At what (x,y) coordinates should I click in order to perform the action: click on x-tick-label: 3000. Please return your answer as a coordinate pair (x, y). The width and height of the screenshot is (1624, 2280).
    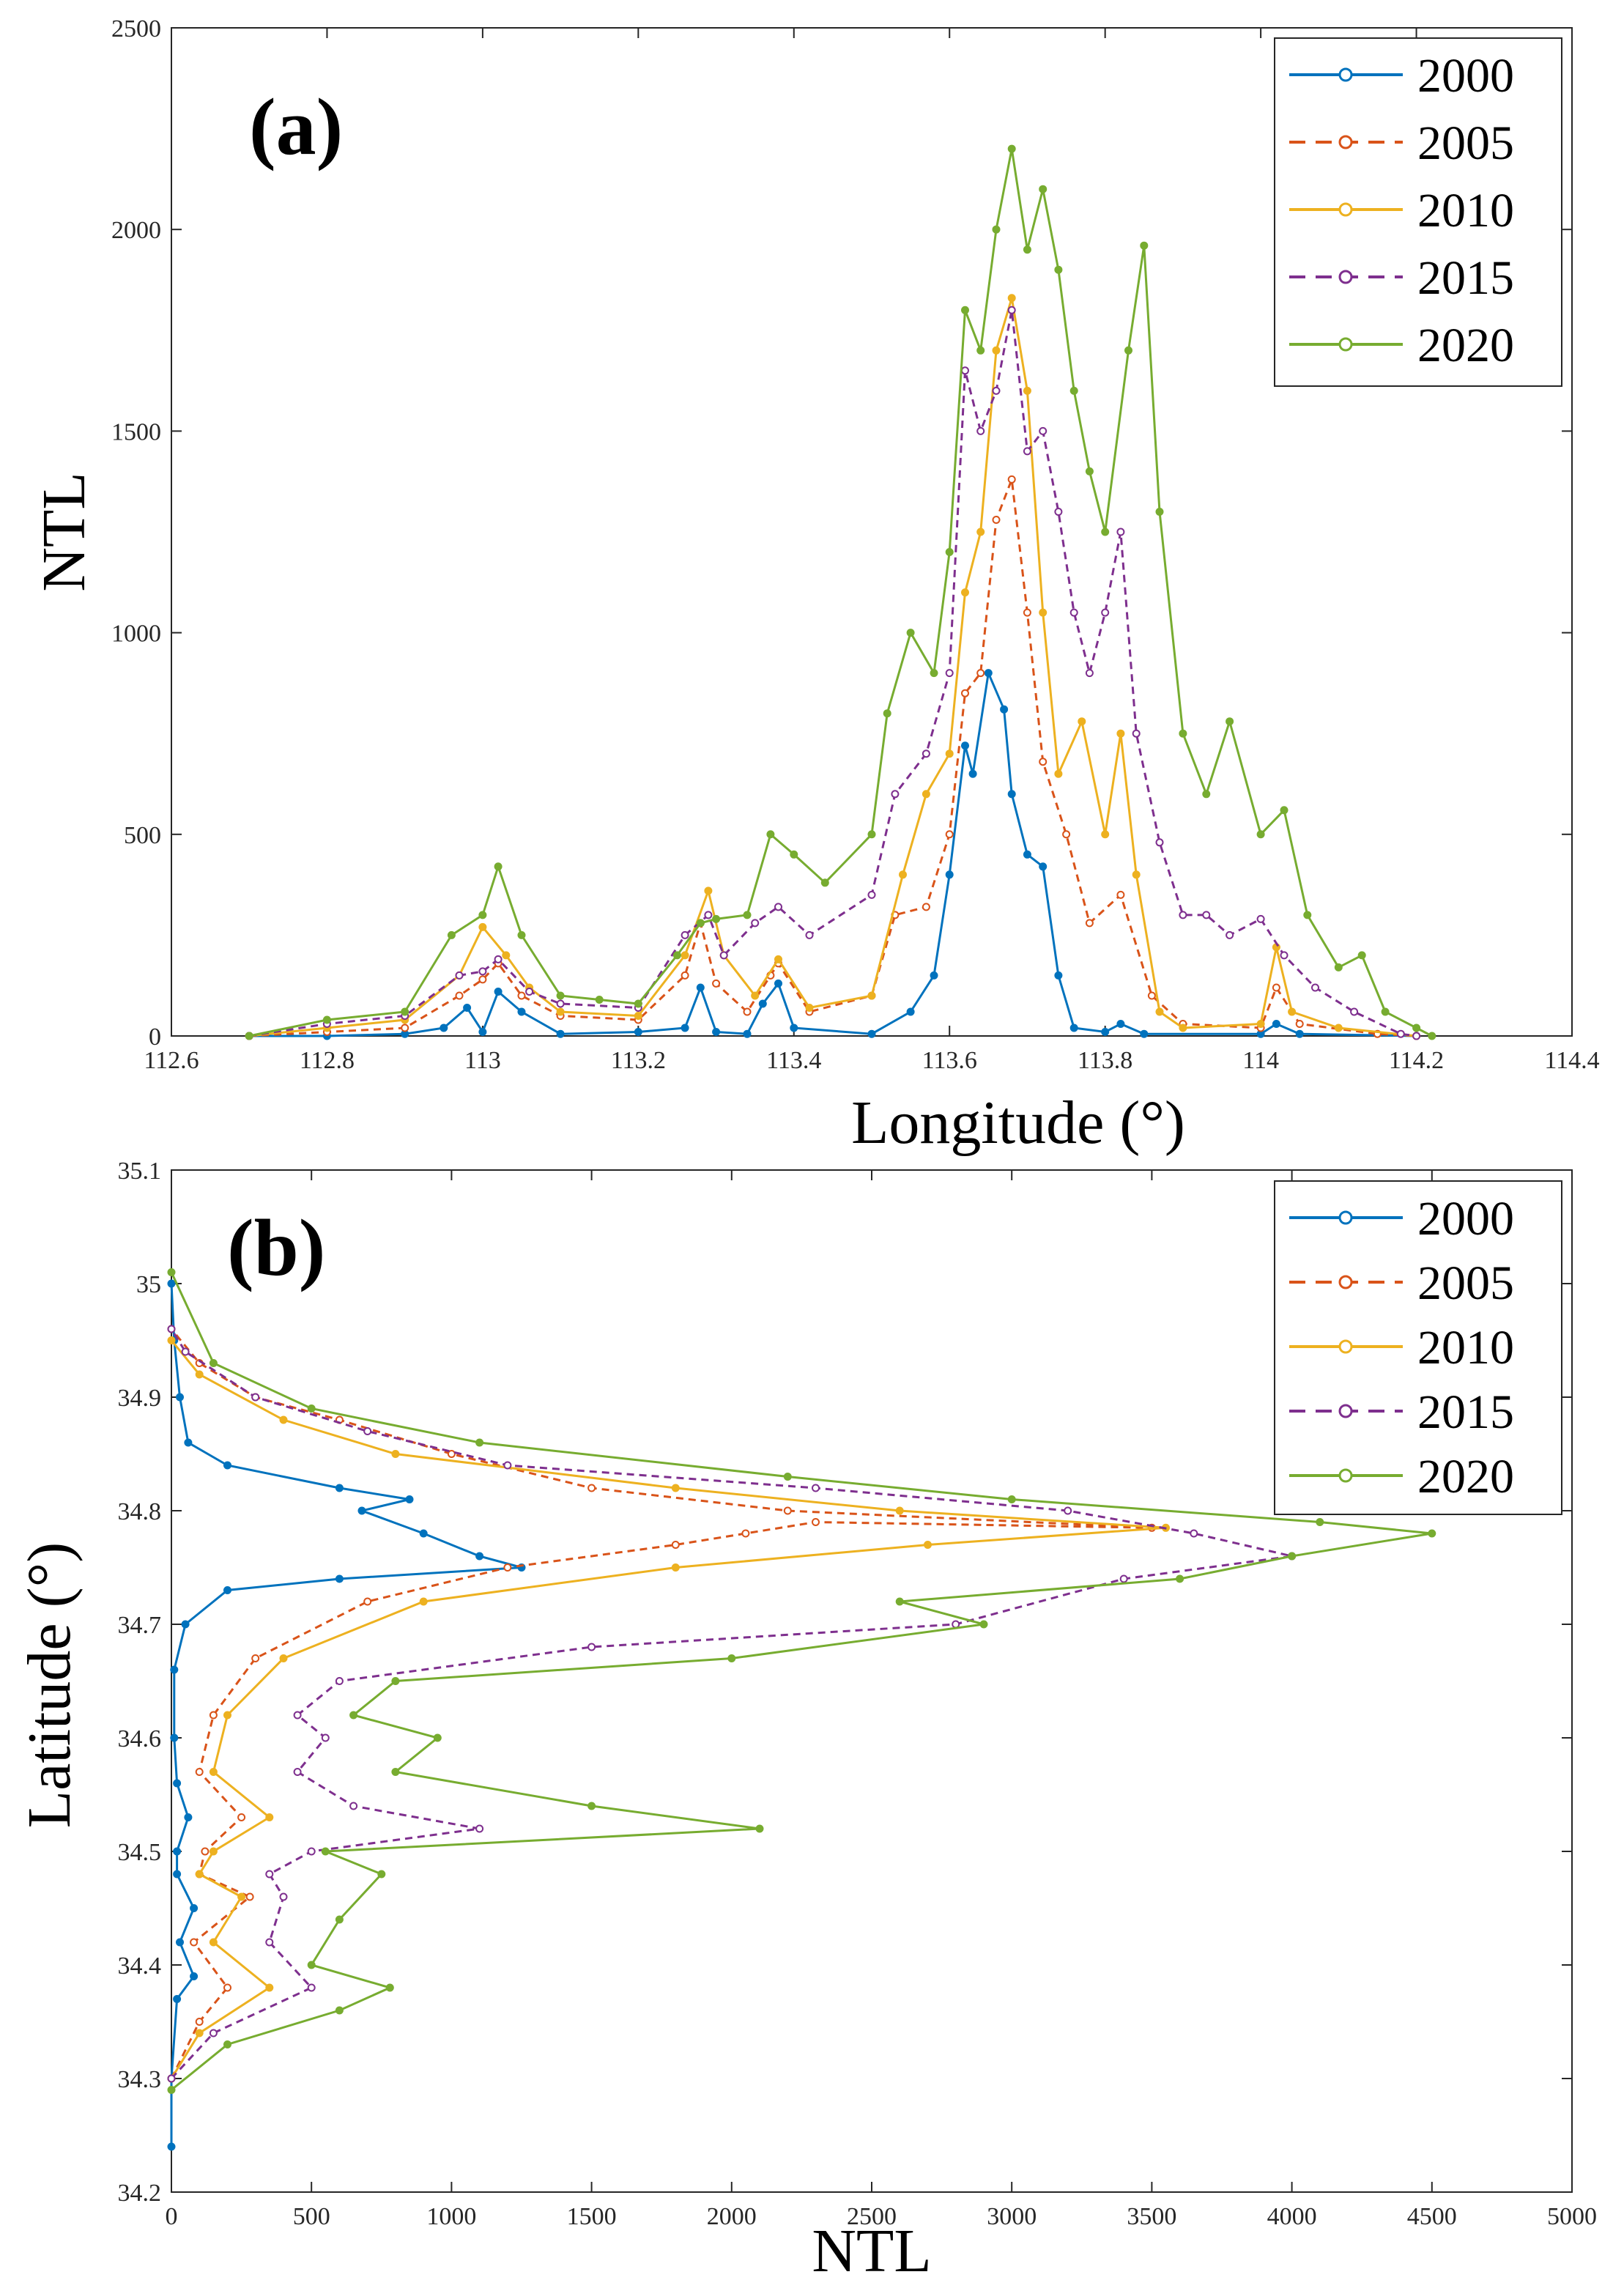
    Looking at the image, I should click on (1012, 2217).